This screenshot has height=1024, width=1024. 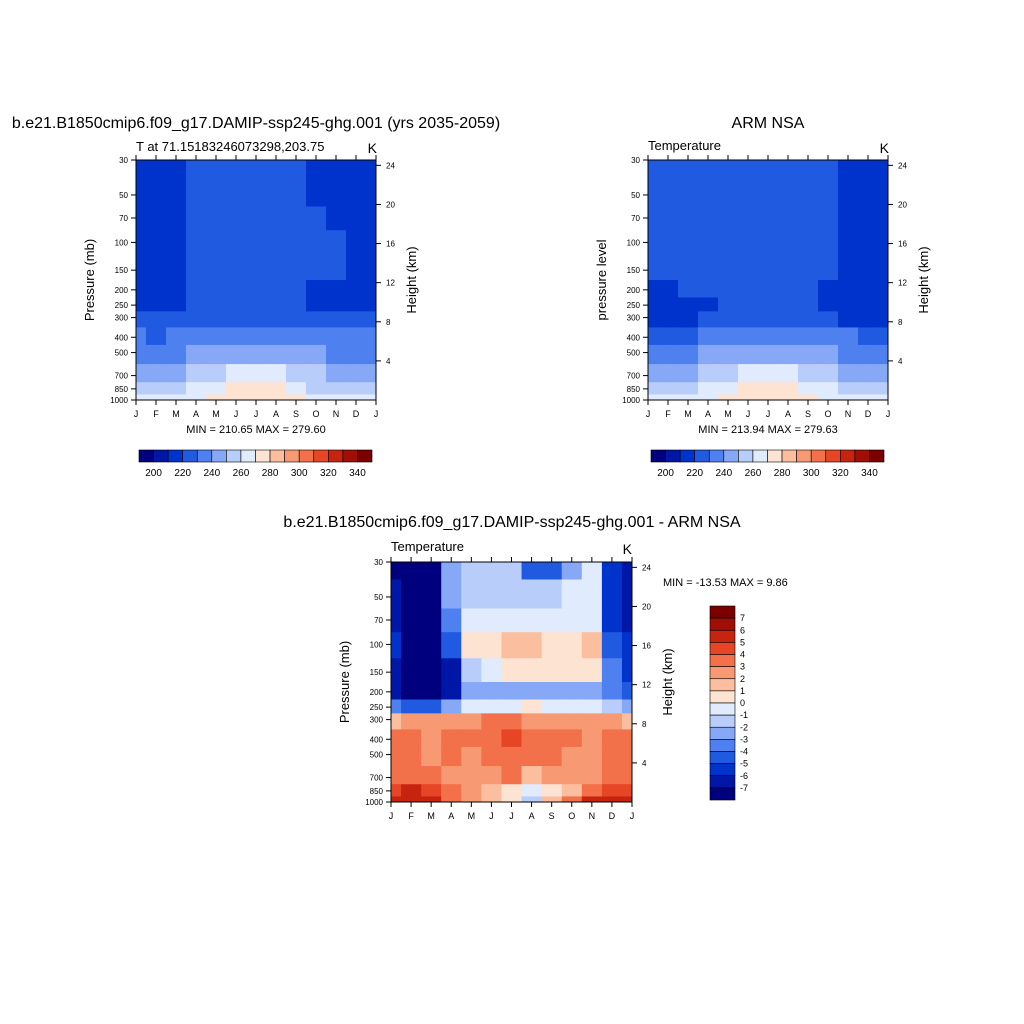 What do you see at coordinates (153, 473) in the screenshot?
I see `colorbar-label: 200` at bounding box center [153, 473].